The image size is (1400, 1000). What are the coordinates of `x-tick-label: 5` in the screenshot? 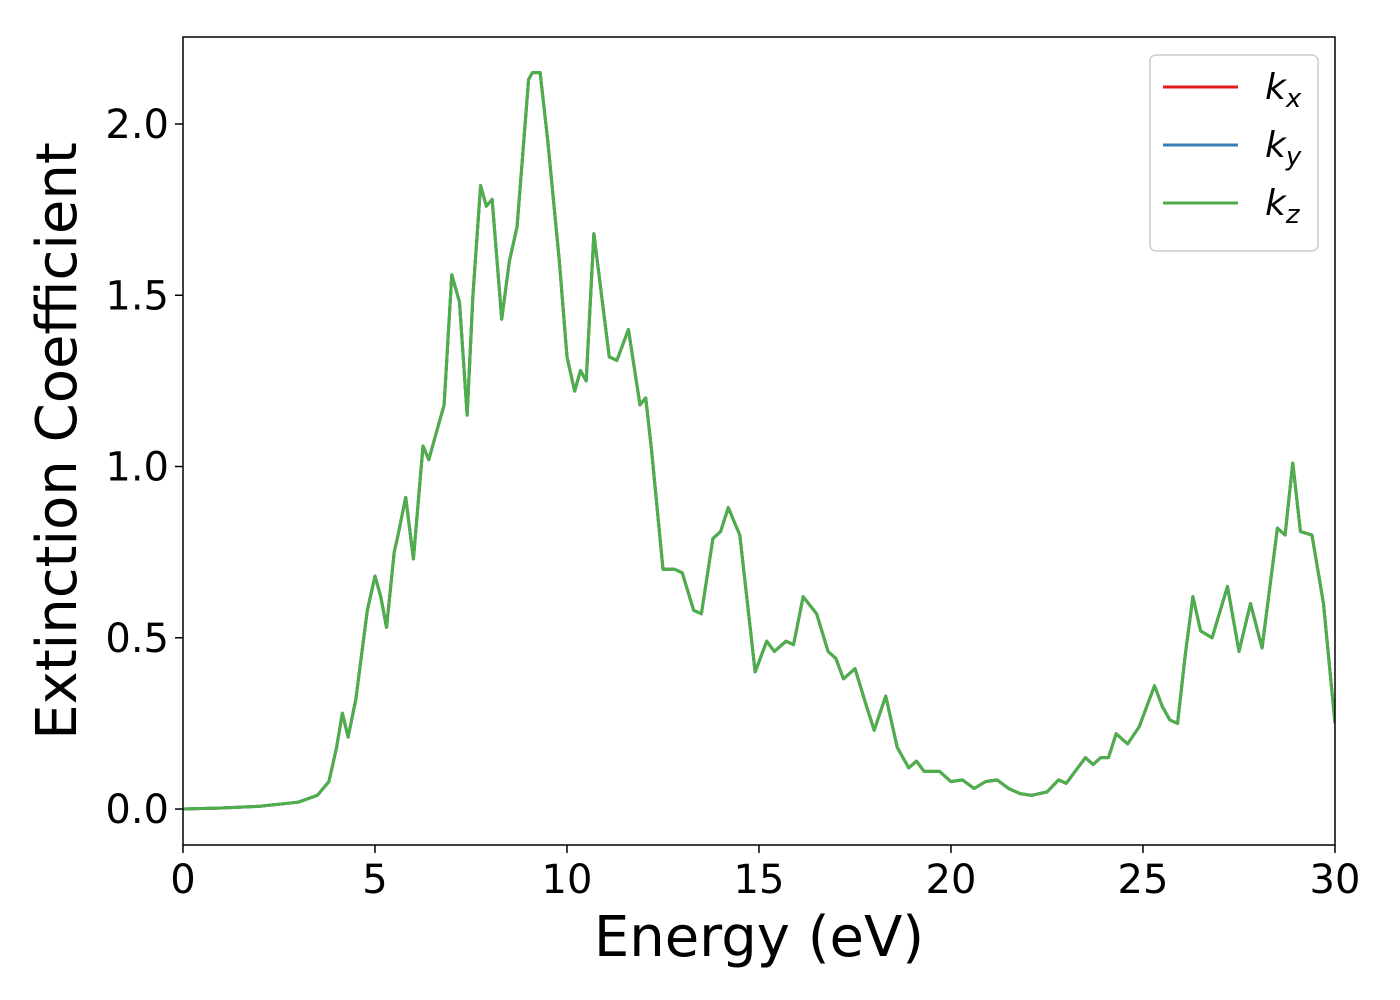 It's located at (374, 880).